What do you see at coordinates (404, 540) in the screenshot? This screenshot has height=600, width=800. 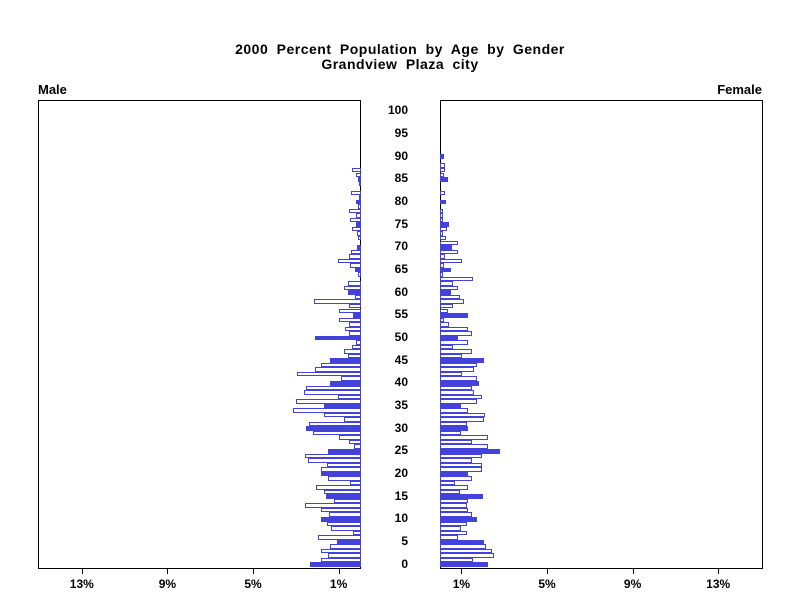 I see `age-tick-label-5: 5` at bounding box center [404, 540].